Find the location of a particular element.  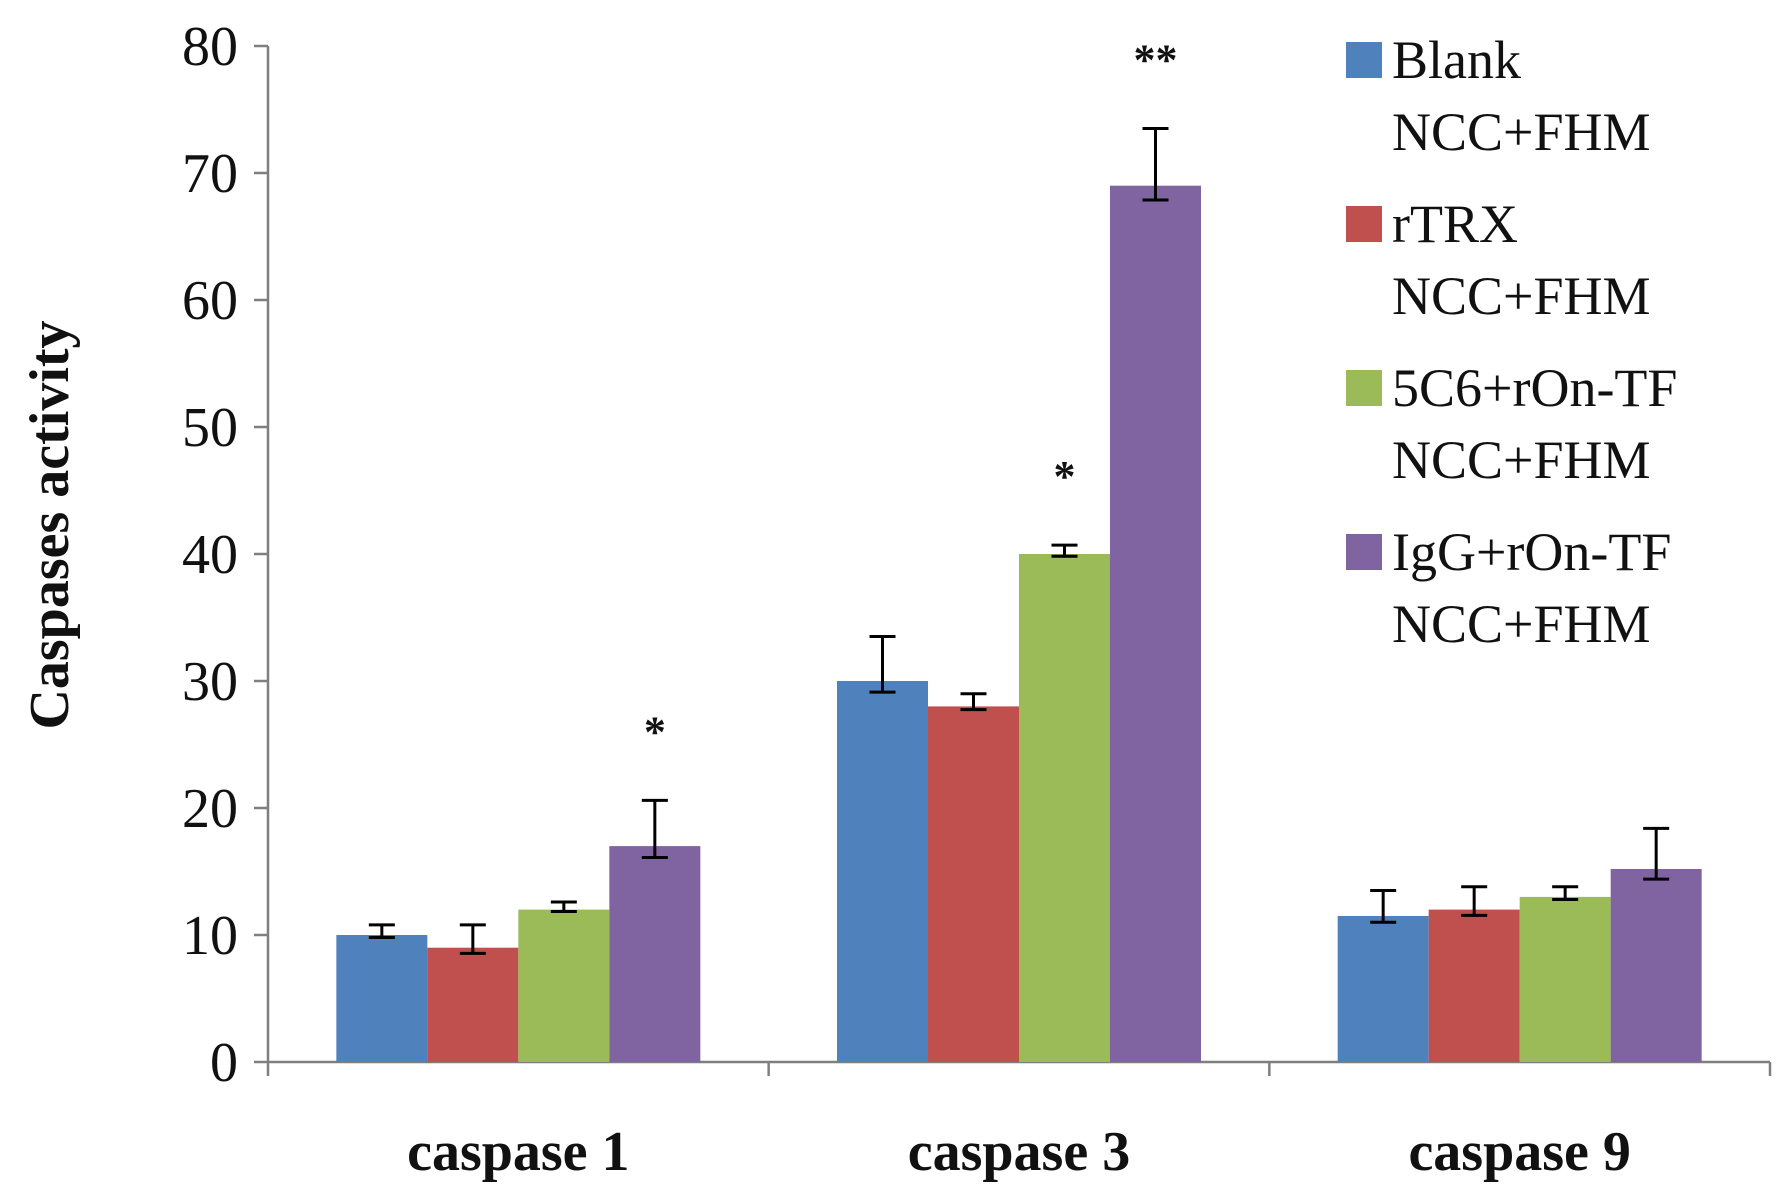

y-tick-label: 0 is located at coordinates (224, 1063).